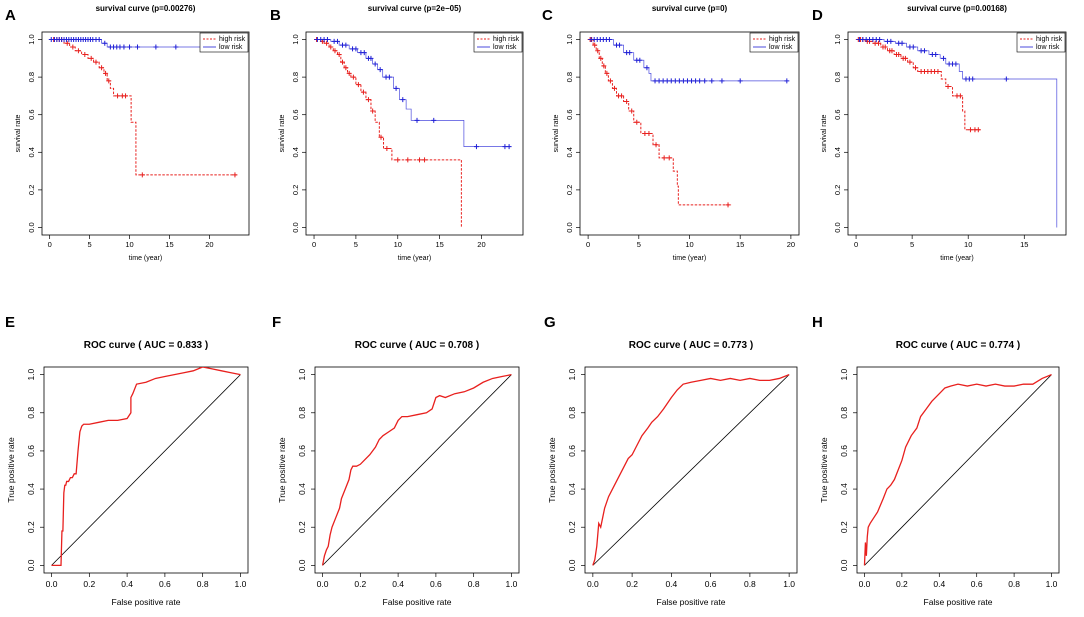 The height and width of the screenshot is (617, 1084). Describe the element at coordinates (146, 345) in the screenshot. I see `chart-title: ROC curve ( AUC = 0.833 )` at that location.